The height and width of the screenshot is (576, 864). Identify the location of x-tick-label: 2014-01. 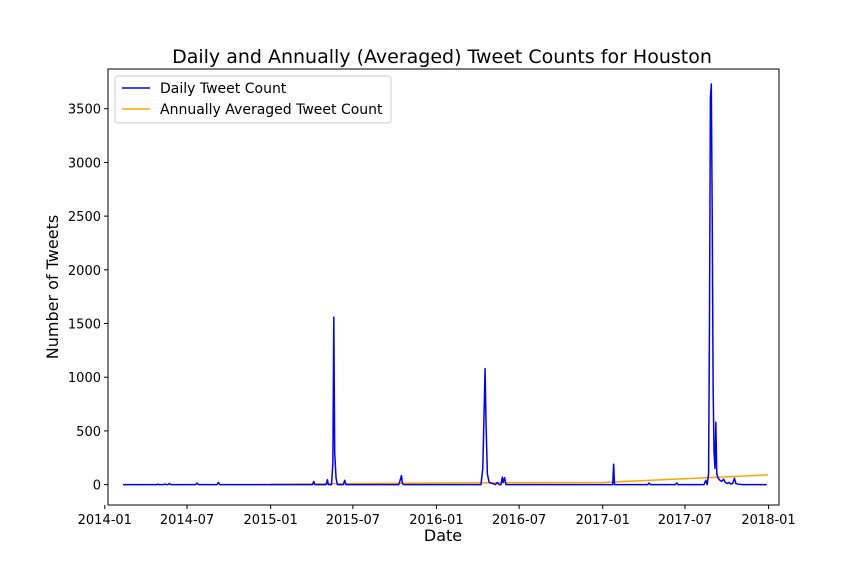
(105, 520).